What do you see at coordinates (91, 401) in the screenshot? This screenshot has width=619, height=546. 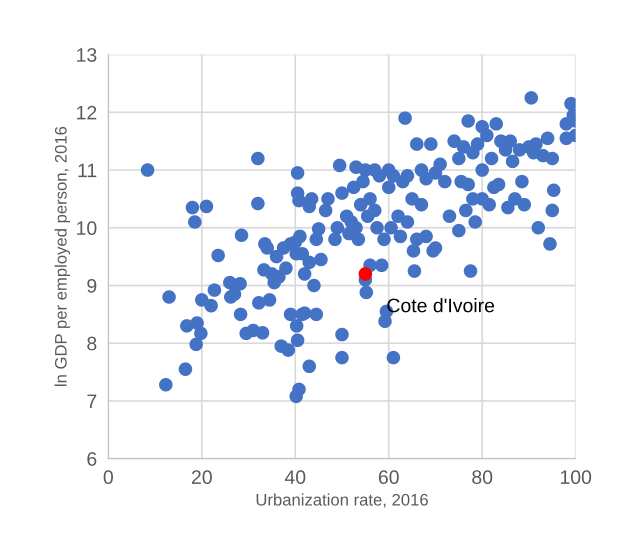 I see `y-tick-label: 7` at bounding box center [91, 401].